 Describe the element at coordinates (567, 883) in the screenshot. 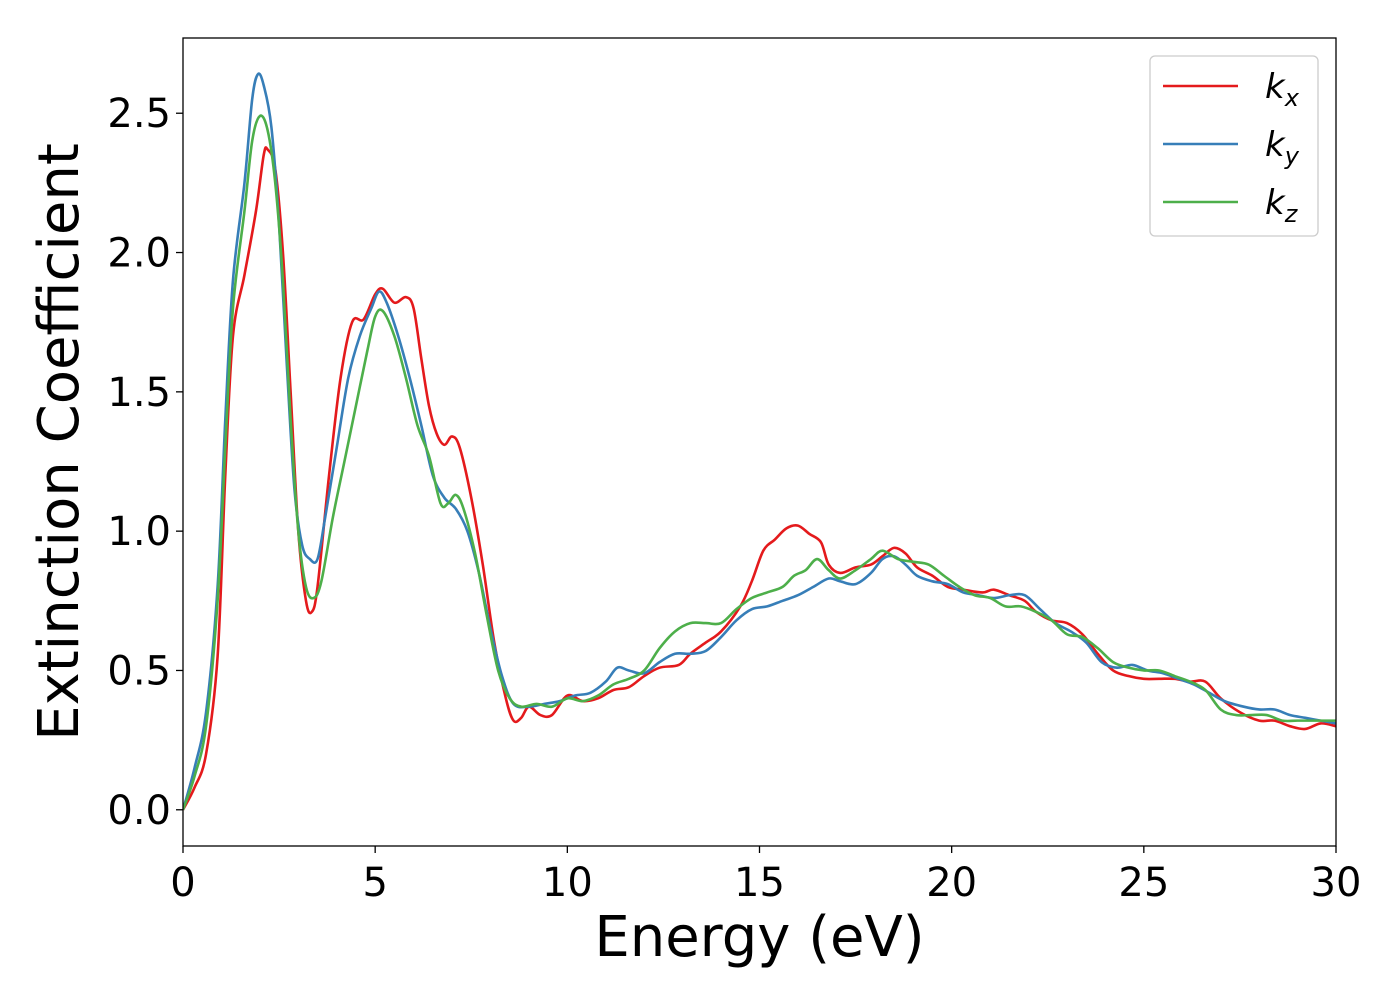

I see `x-tick-label: 10` at that location.